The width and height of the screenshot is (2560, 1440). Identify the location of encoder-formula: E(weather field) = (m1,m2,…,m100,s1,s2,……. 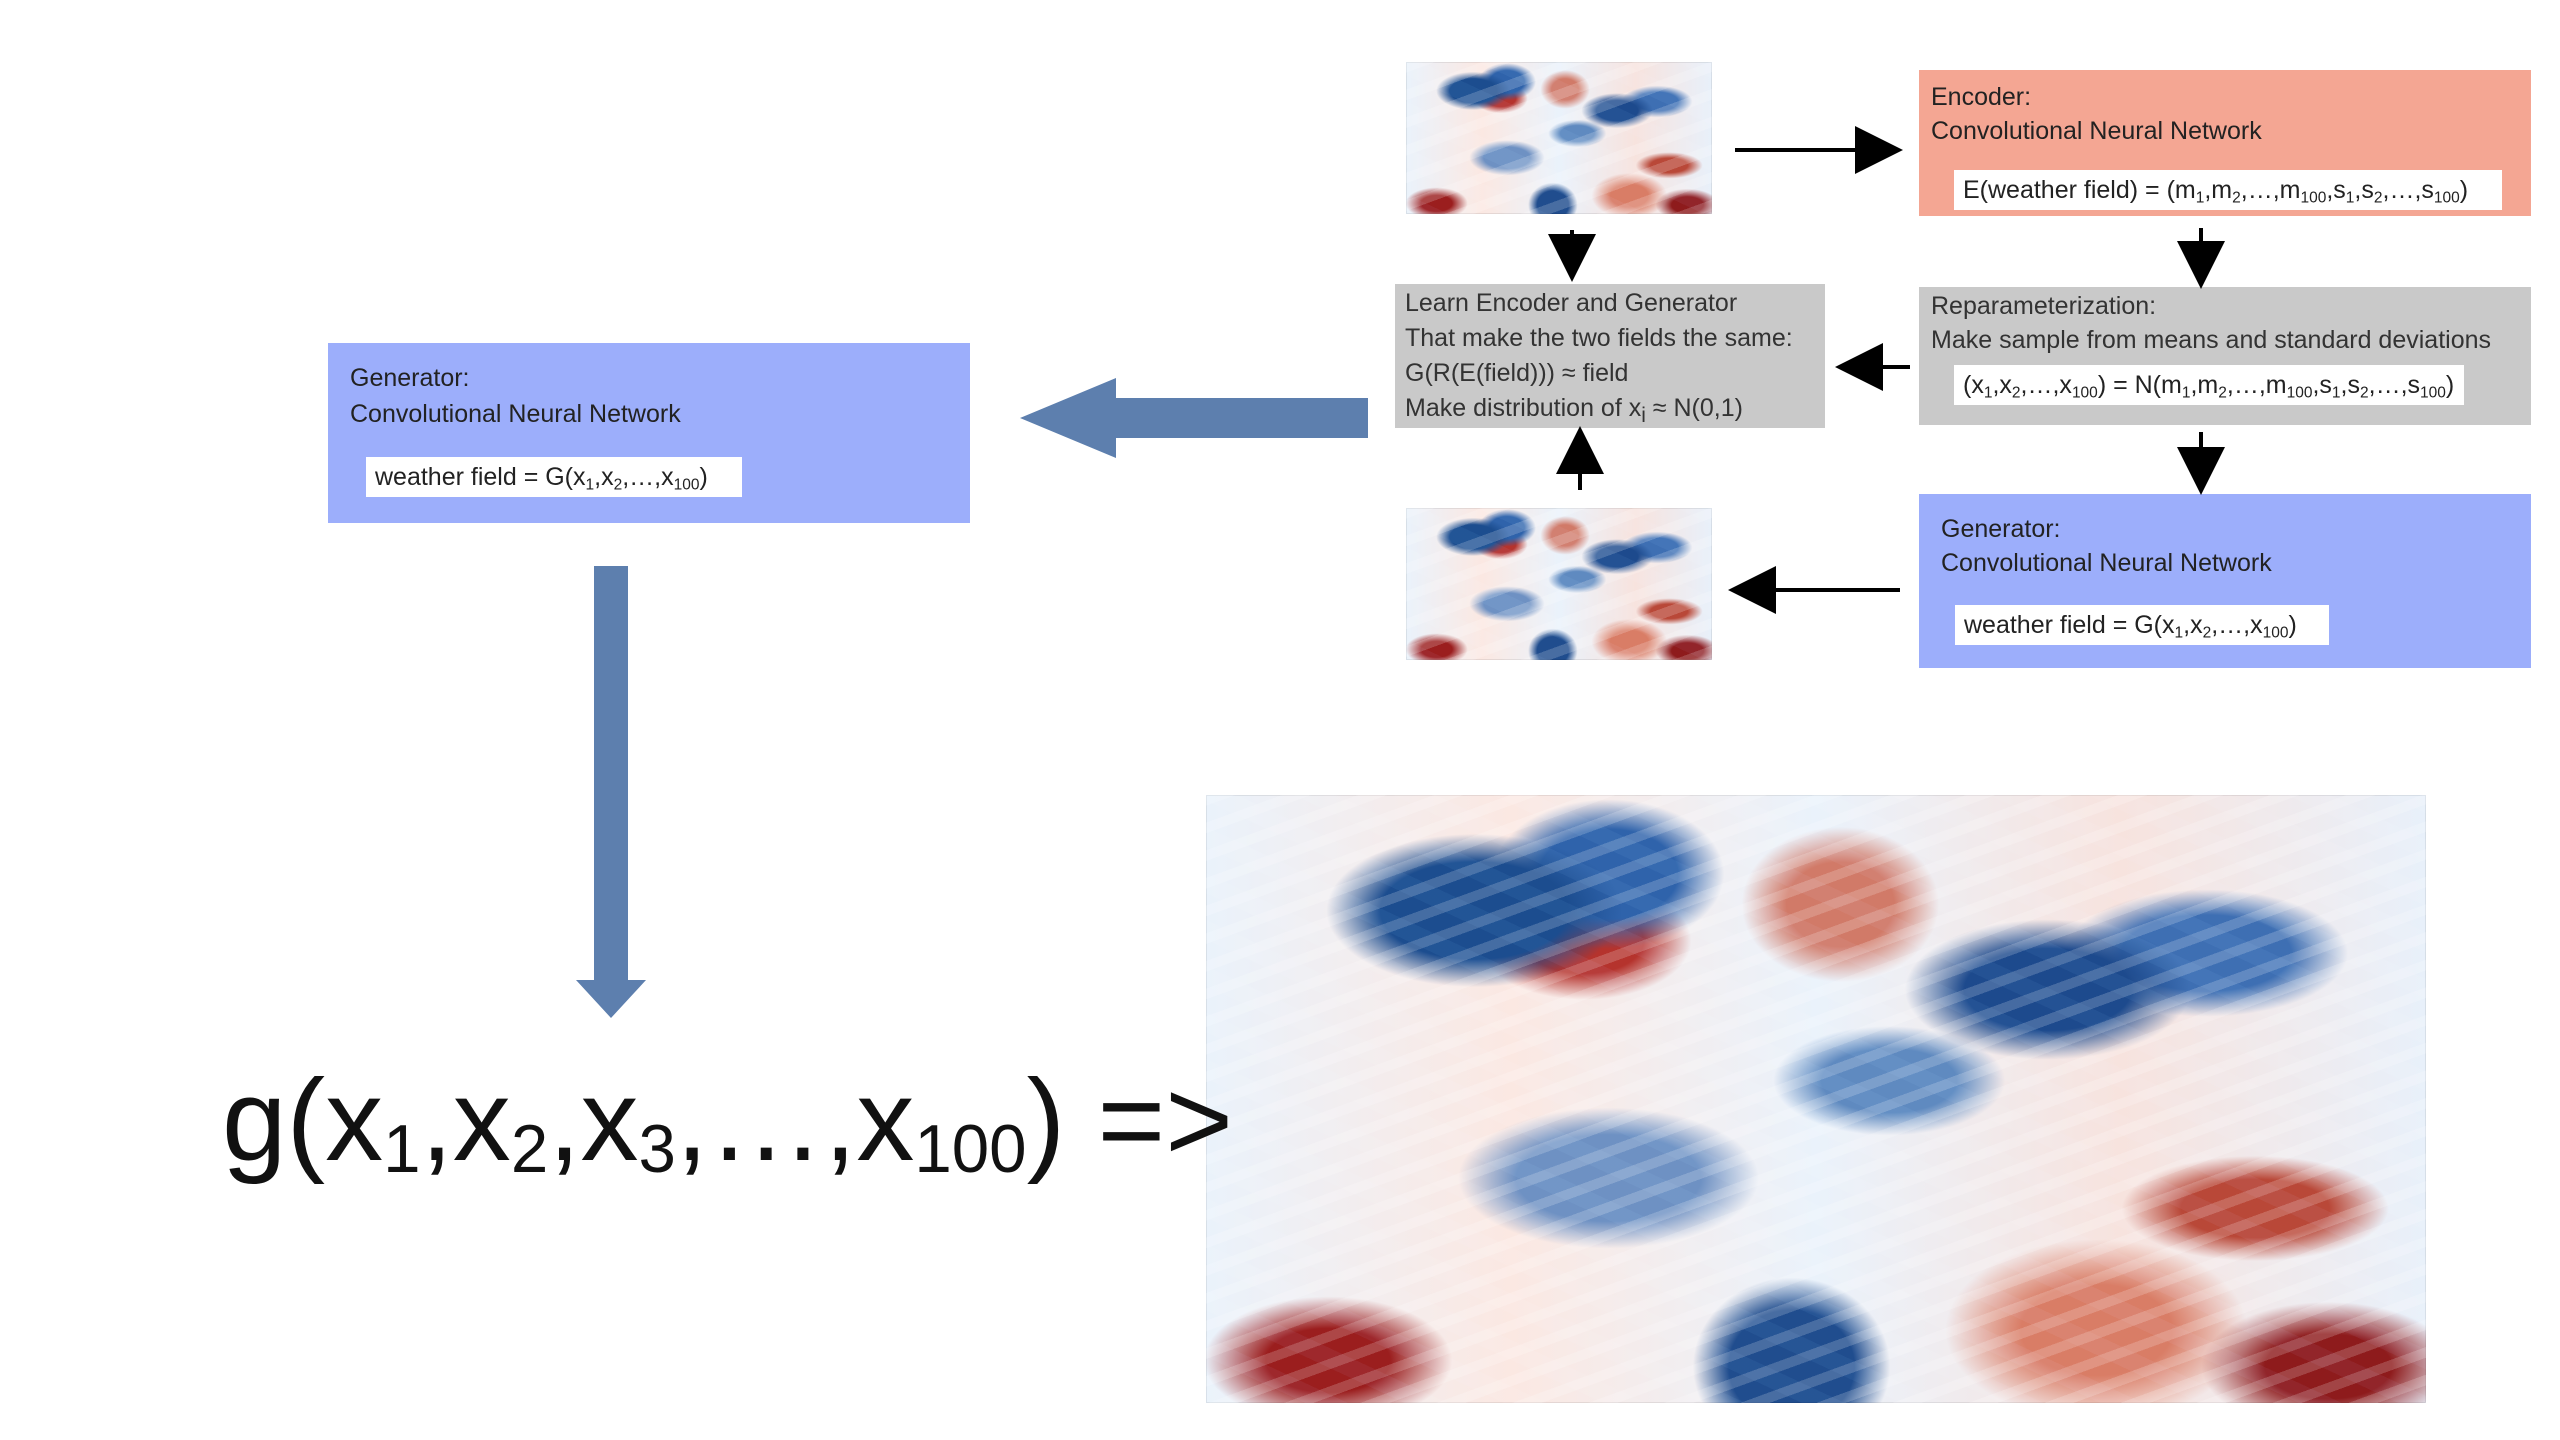
(2228, 190).